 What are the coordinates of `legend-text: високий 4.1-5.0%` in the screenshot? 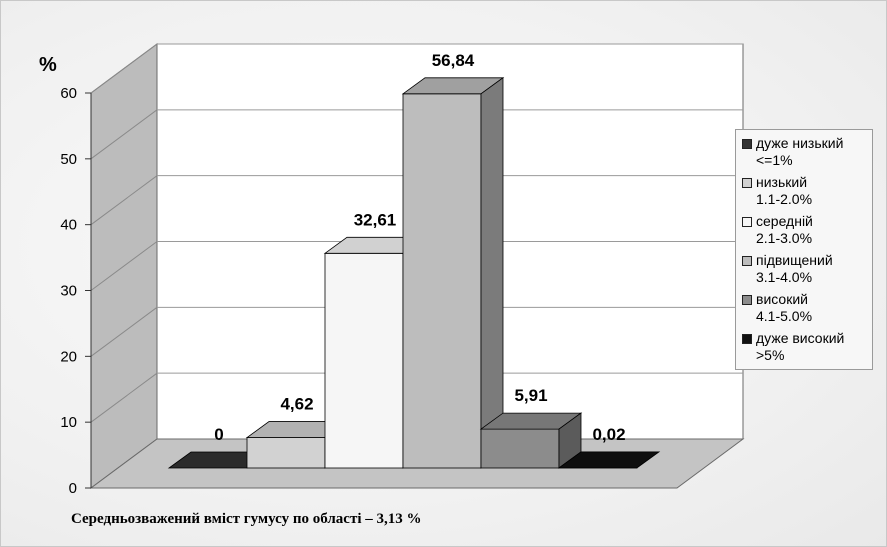 It's located at (784, 308).